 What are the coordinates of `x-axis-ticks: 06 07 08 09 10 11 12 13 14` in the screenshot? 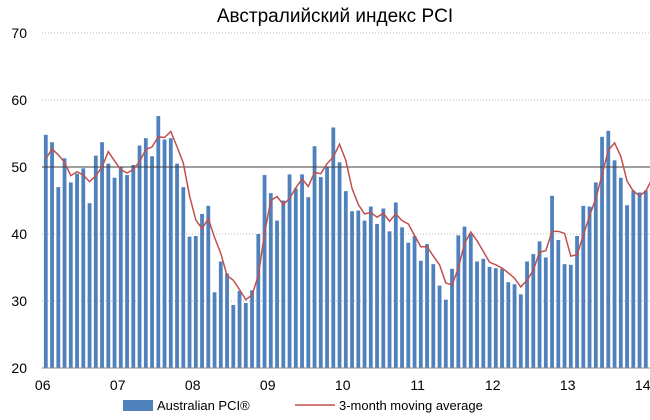 It's located at (342, 385).